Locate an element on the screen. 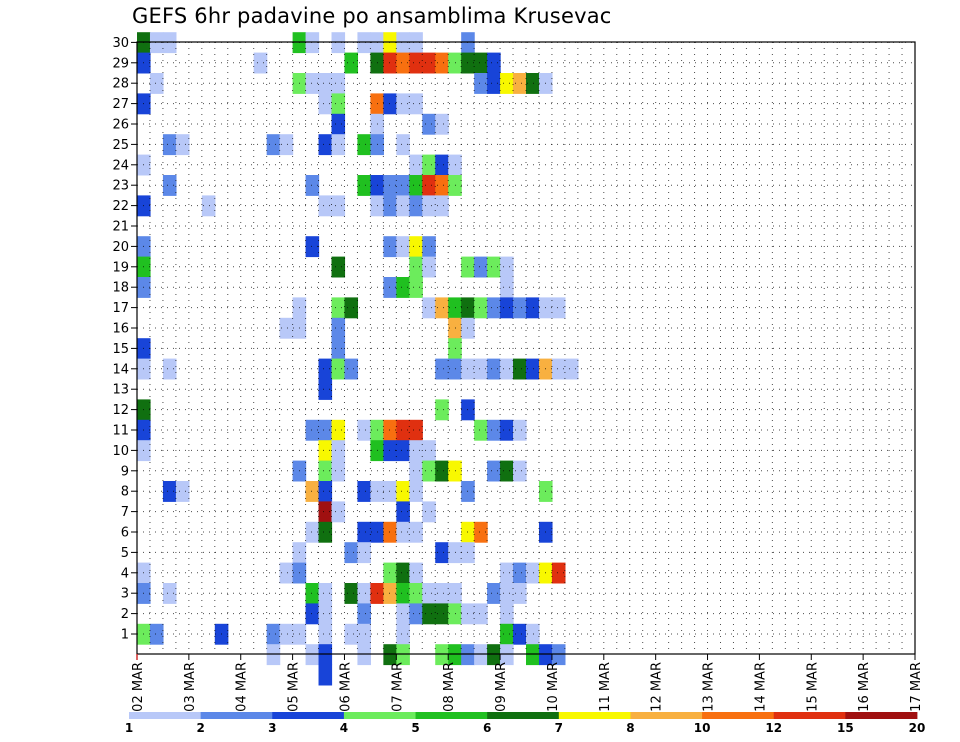 The width and height of the screenshot is (960, 742). x-tick-label: 14 MAR is located at coordinates (760, 687).